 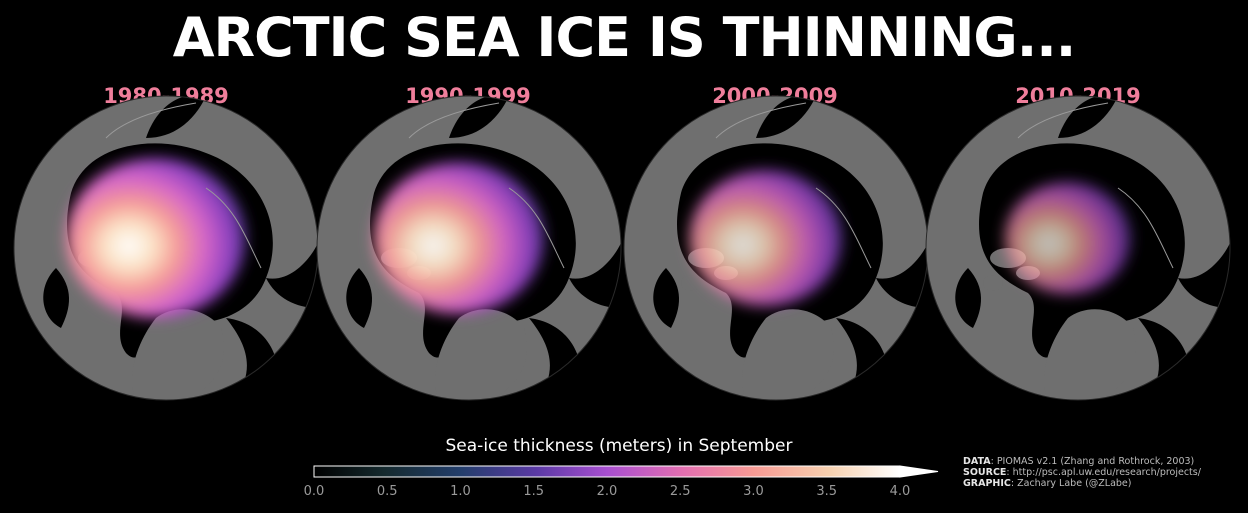 What do you see at coordinates (314, 491) in the screenshot?
I see `colorbar-tick-label: 0.0` at bounding box center [314, 491].